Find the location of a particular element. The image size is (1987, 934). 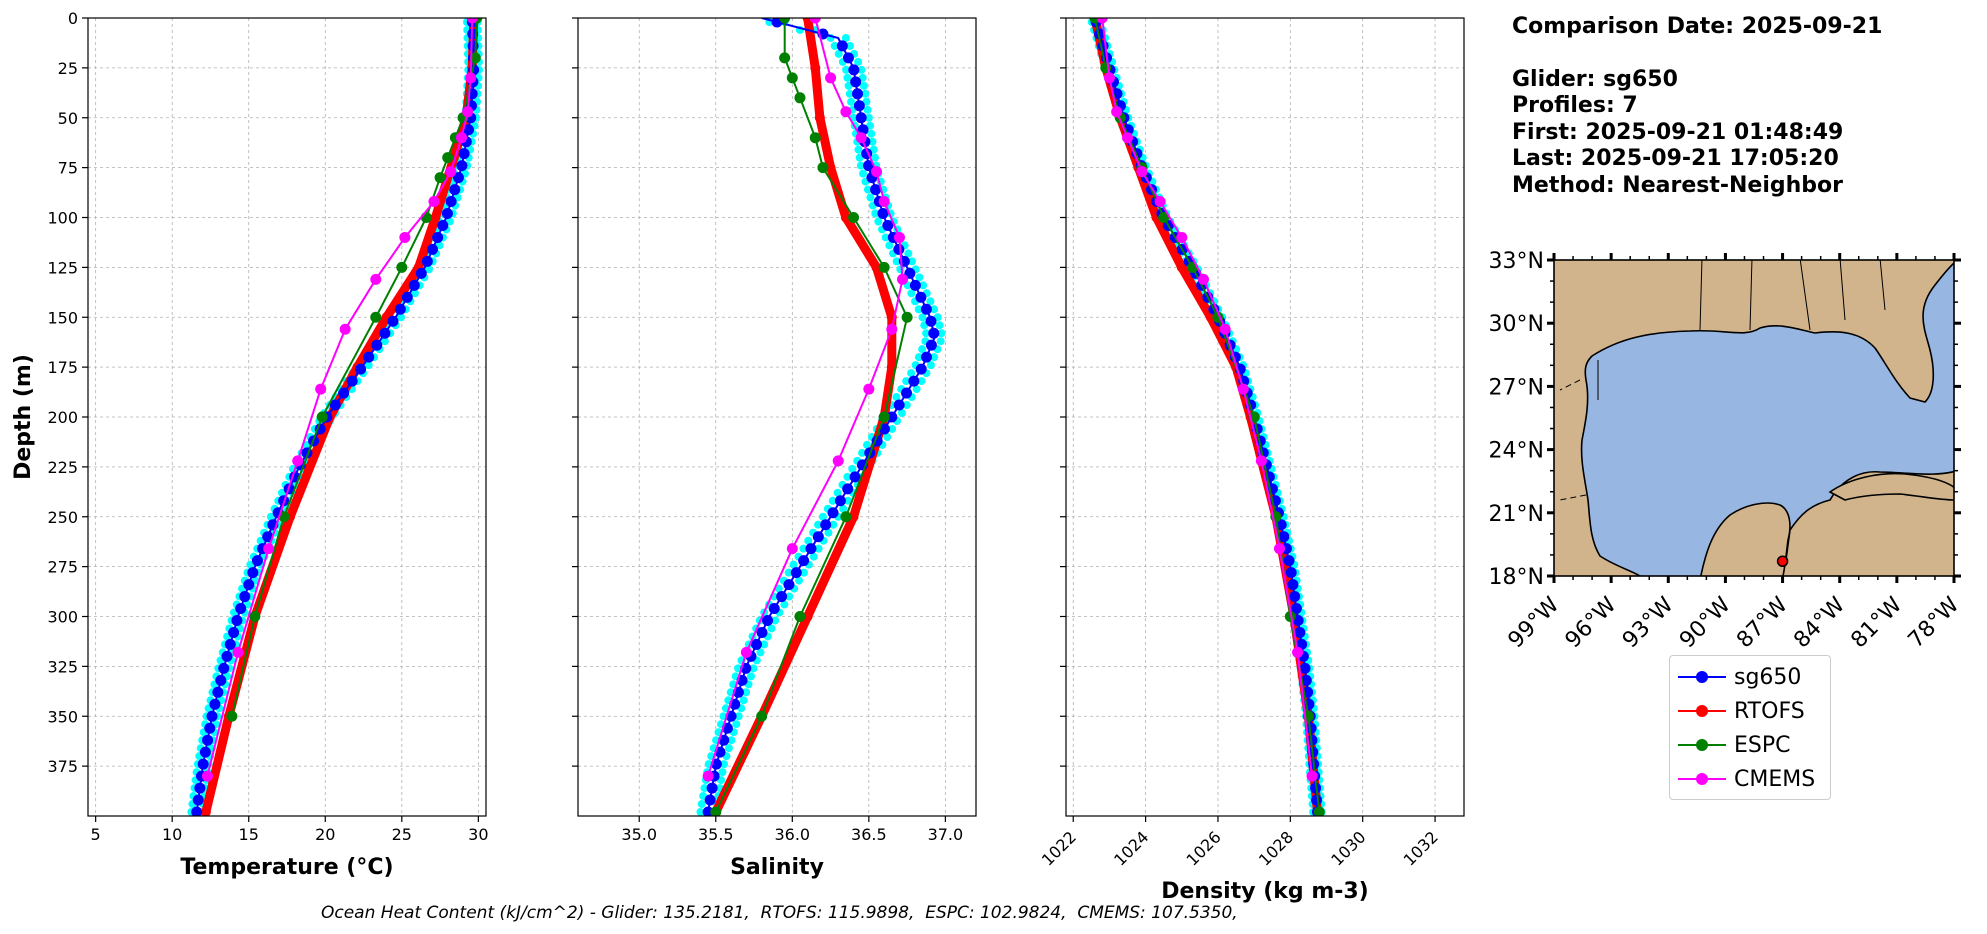

map-lon-label: 90°W is located at coordinates (1705, 622).